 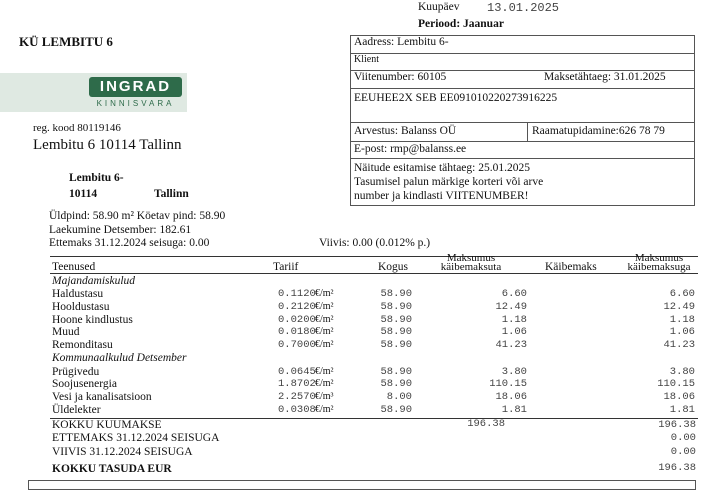 What do you see at coordinates (596, 132) in the screenshot?
I see `bookkeeping-phone: Raamatupidamine:626 78 79` at bounding box center [596, 132].